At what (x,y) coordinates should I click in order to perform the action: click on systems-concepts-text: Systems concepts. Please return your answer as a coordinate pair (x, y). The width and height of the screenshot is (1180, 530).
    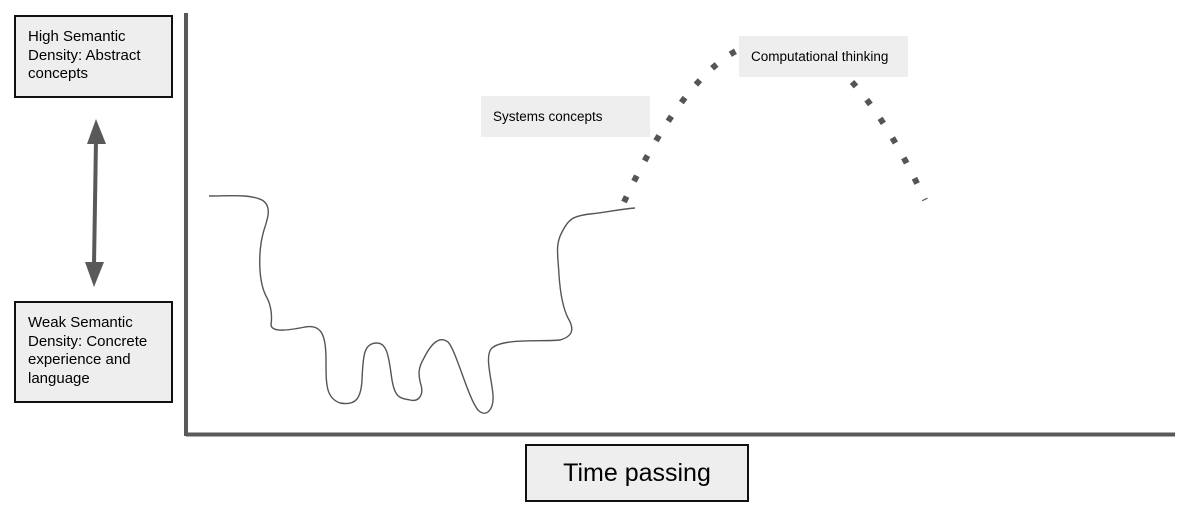
    Looking at the image, I should click on (548, 116).